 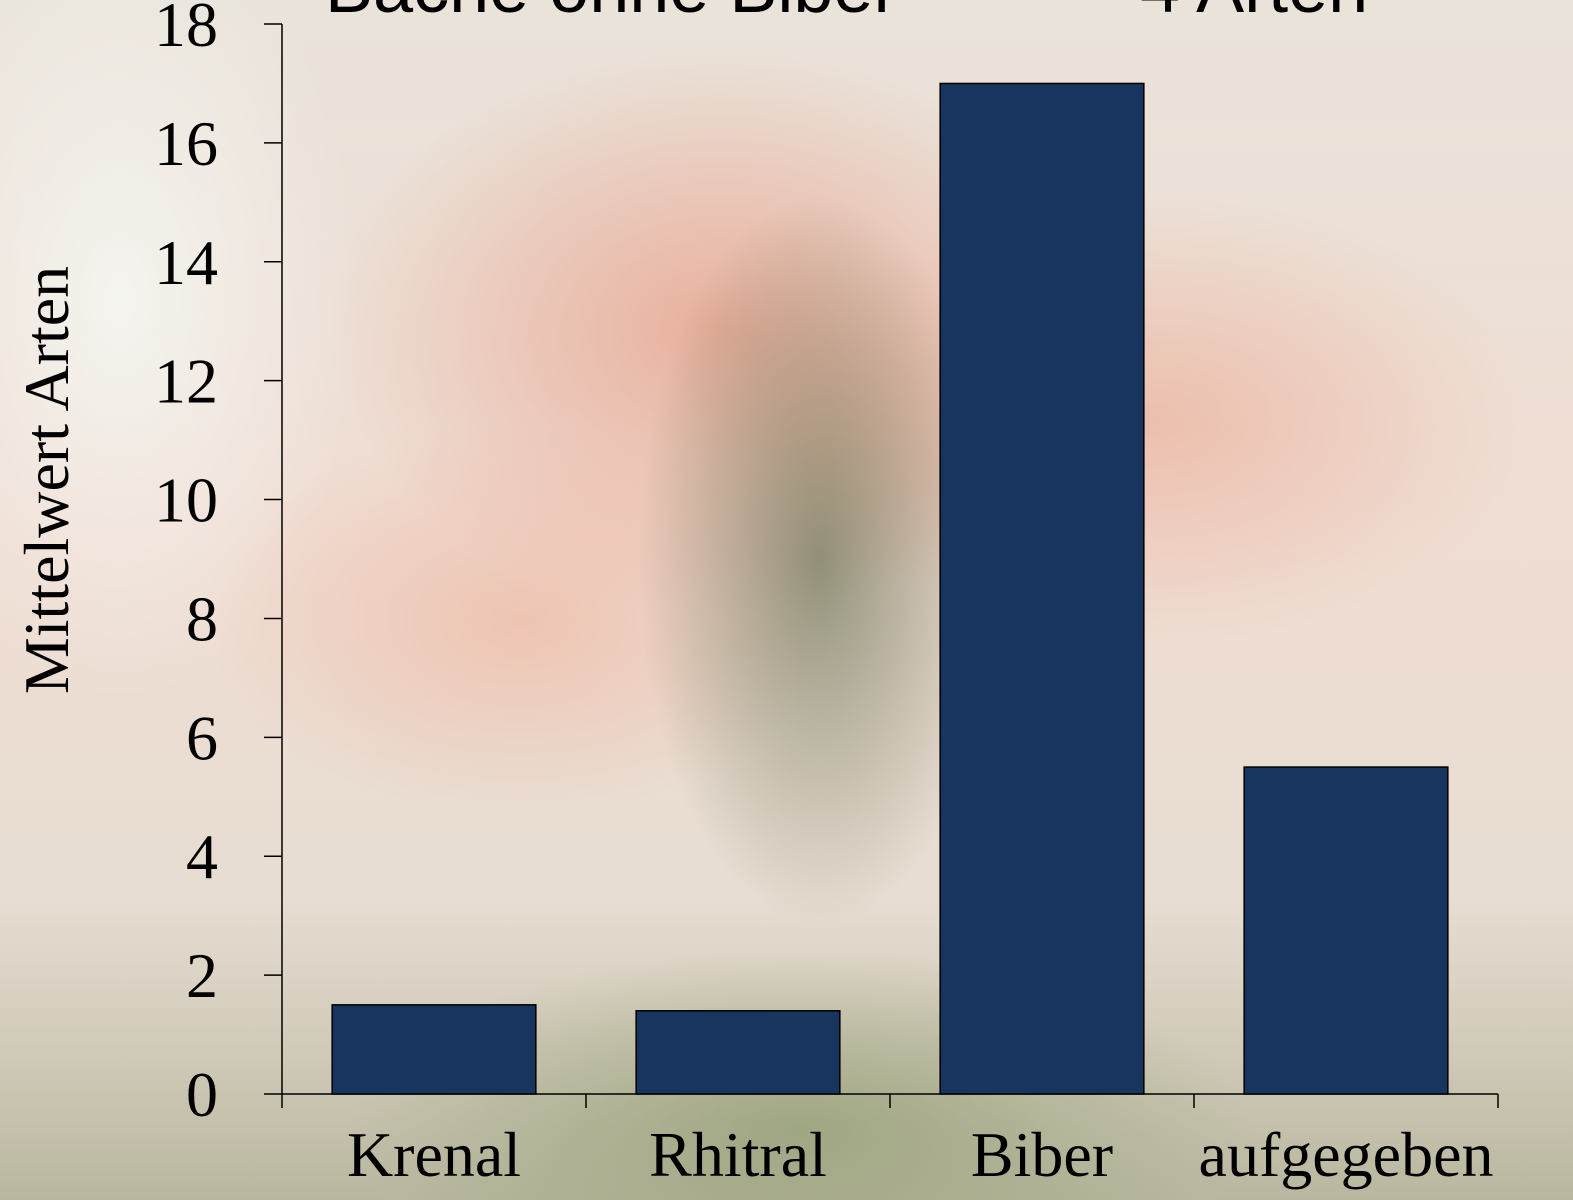 I want to click on y-tick-label: 8, so click(x=202, y=618).